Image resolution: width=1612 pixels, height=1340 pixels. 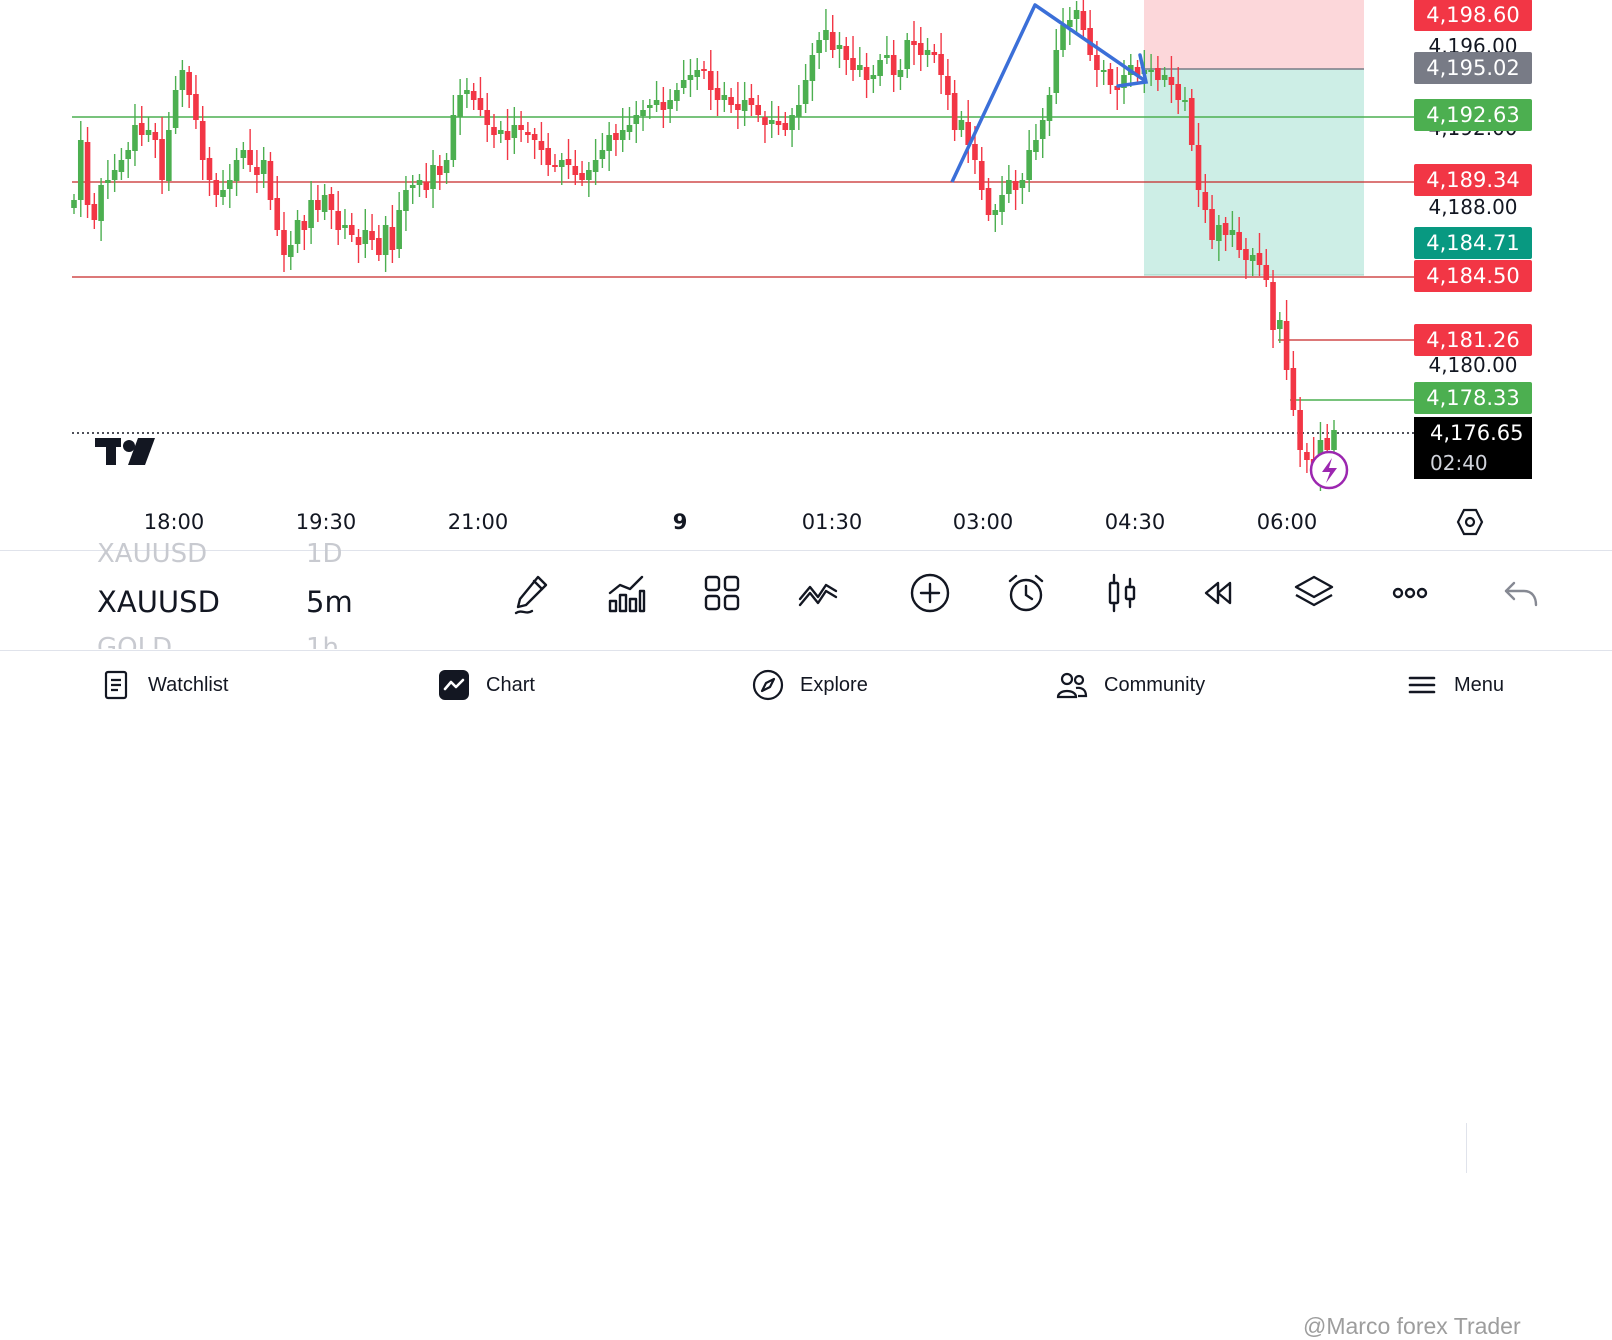 What do you see at coordinates (116, 685) in the screenshot?
I see `watchlist-icon` at bounding box center [116, 685].